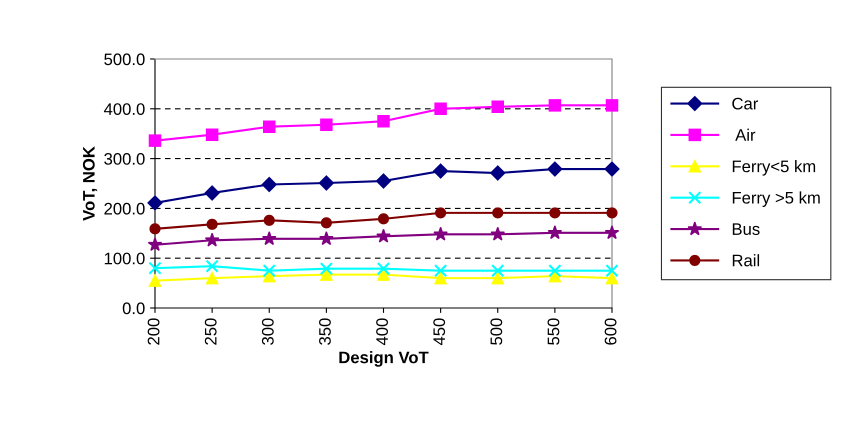 The image size is (851, 430). Describe the element at coordinates (745, 104) in the screenshot. I see `legend-label: Car` at that location.